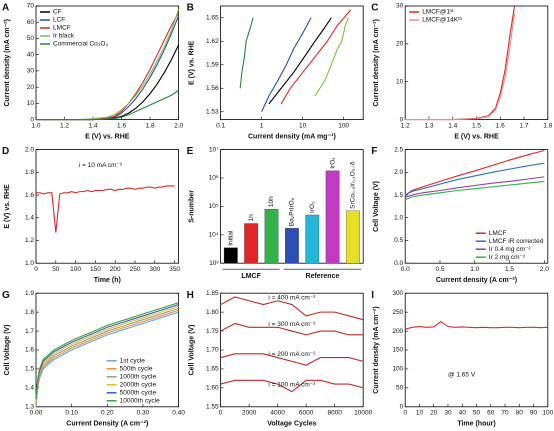 Image resolution: width=554 pixels, height=431 pixels. What do you see at coordinates (80, 44) in the screenshot?
I see `legend-label: Commercial Co₃O₄` at bounding box center [80, 44].